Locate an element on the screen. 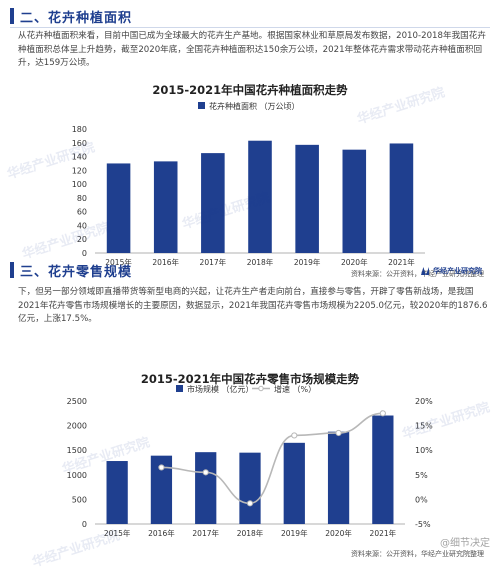 The width and height of the screenshot is (500, 571). corner-watermark-text: @细节决定 is located at coordinates (465, 543).